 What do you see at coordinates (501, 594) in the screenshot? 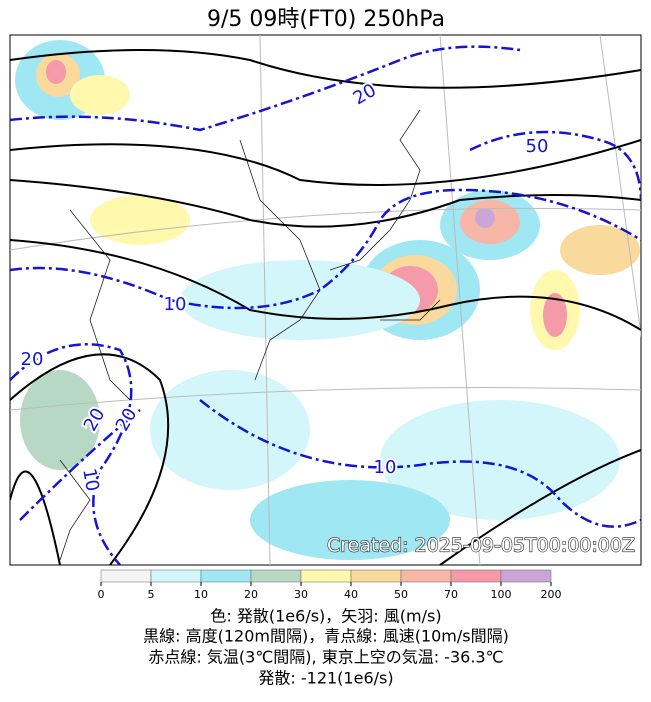
I see `colorbar-tick-label: 100` at bounding box center [501, 594].